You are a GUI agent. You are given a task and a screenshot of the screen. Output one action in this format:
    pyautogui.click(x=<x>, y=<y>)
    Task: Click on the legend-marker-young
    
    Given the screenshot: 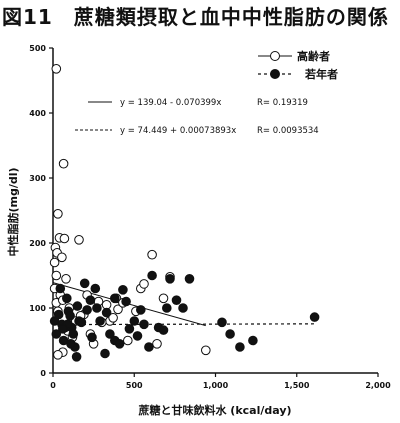 What is the action you would take?
    pyautogui.click(x=275, y=74)
    